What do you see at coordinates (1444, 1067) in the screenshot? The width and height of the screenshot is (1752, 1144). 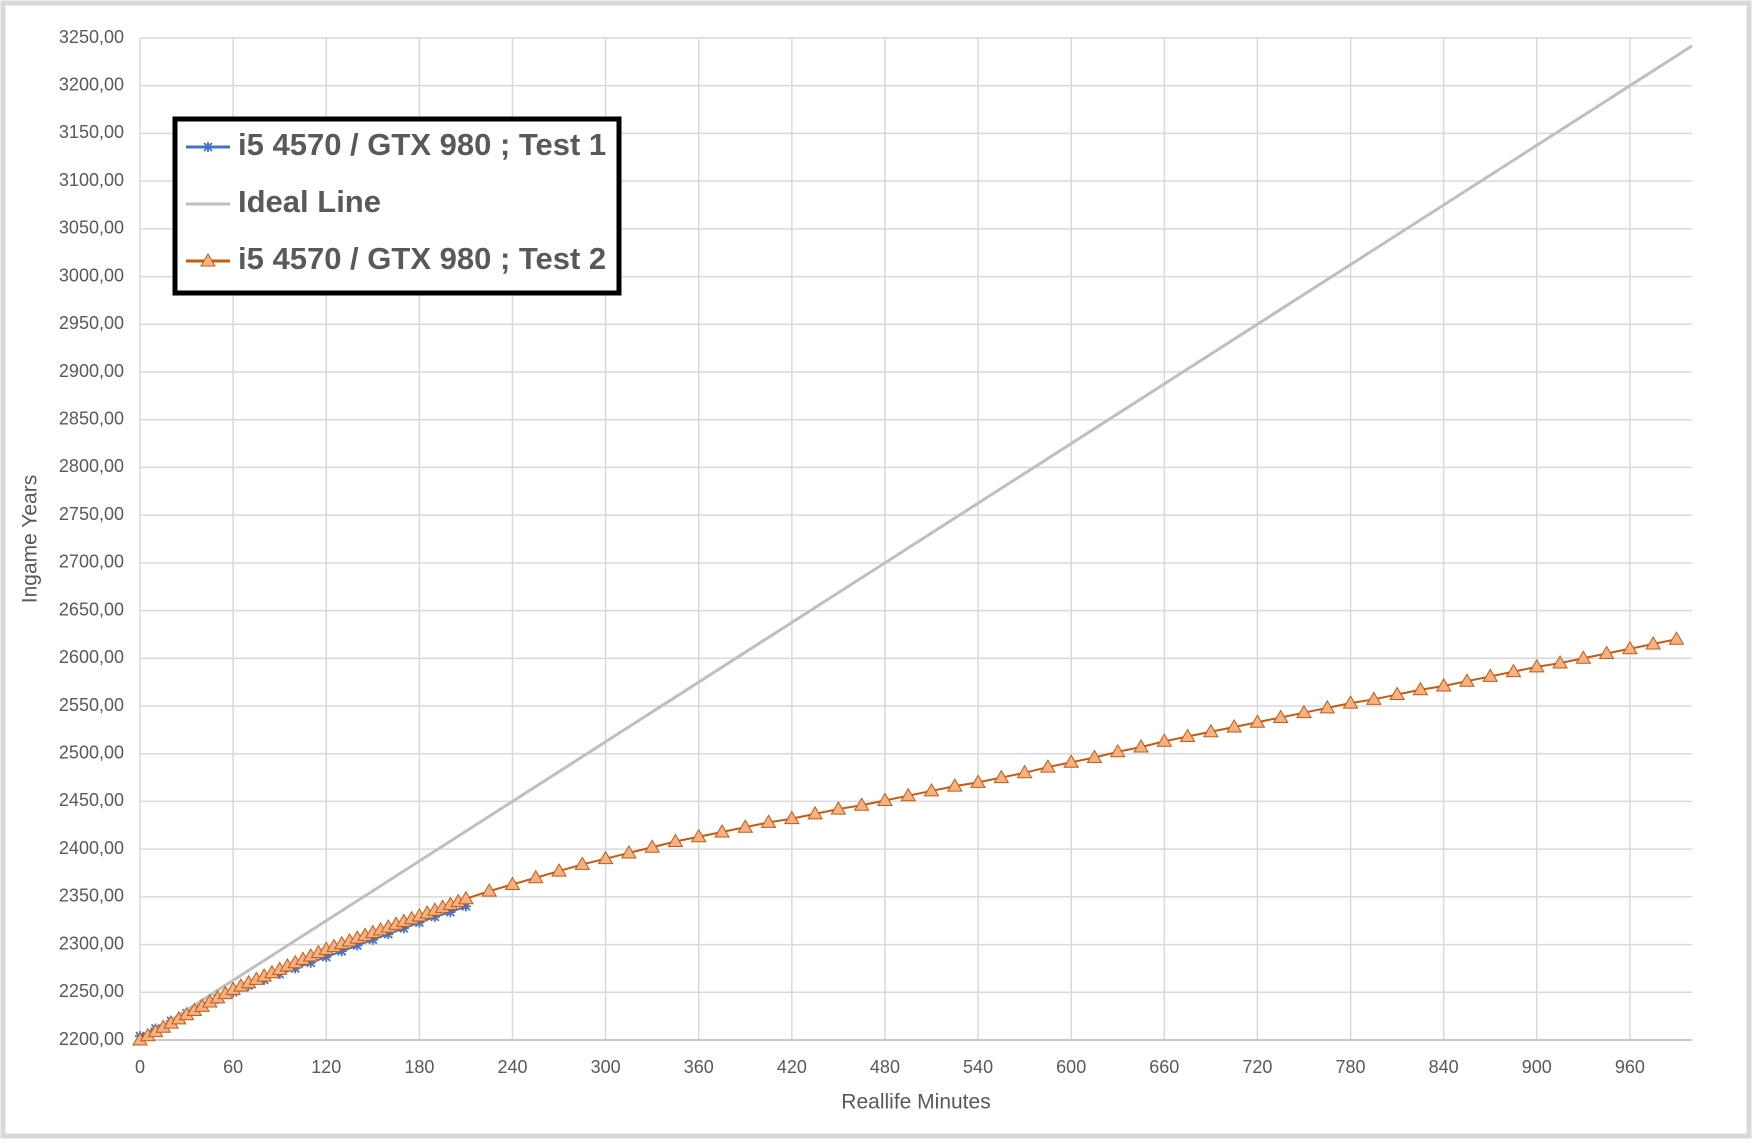 I see `x-tick-label: 840` at bounding box center [1444, 1067].